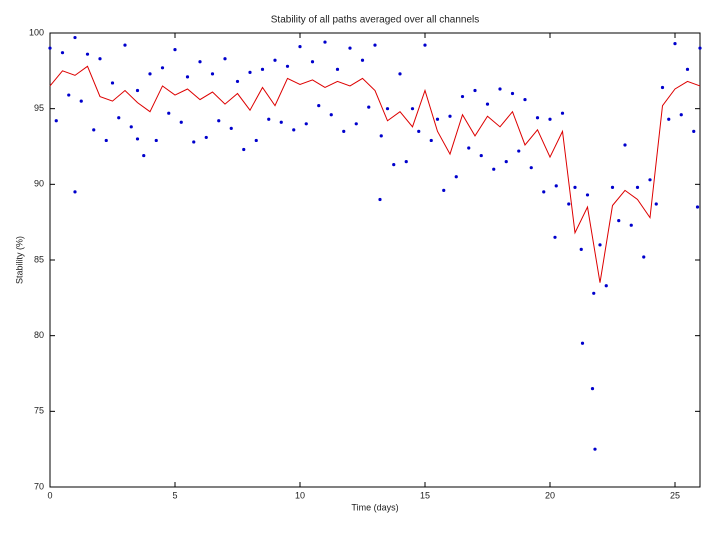 This screenshot has width=720, height=540. Describe the element at coordinates (675, 495) in the screenshot. I see `x-tick-label: 25` at that location.